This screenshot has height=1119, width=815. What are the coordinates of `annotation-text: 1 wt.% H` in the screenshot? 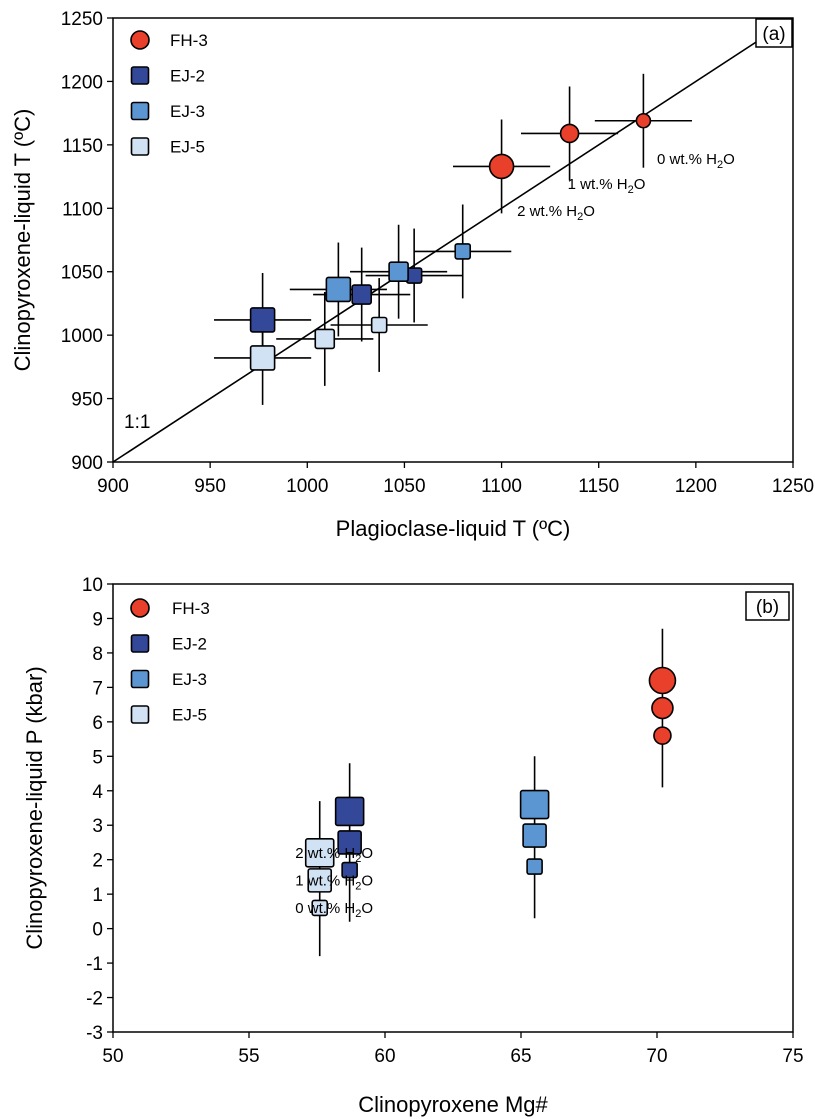 It's located at (325, 880).